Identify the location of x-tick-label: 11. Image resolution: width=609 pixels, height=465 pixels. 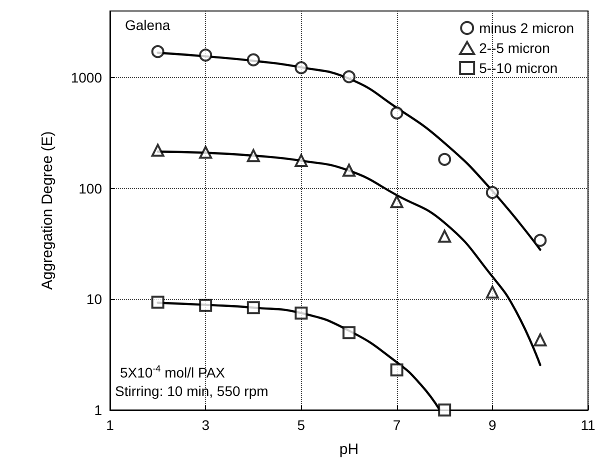
(588, 425).